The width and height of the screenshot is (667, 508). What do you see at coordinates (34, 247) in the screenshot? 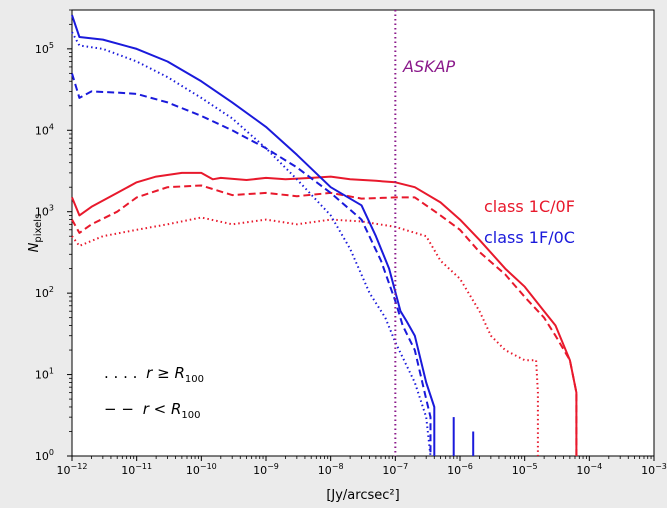
I see `y-axis-label-main: N` at bounding box center [34, 247].